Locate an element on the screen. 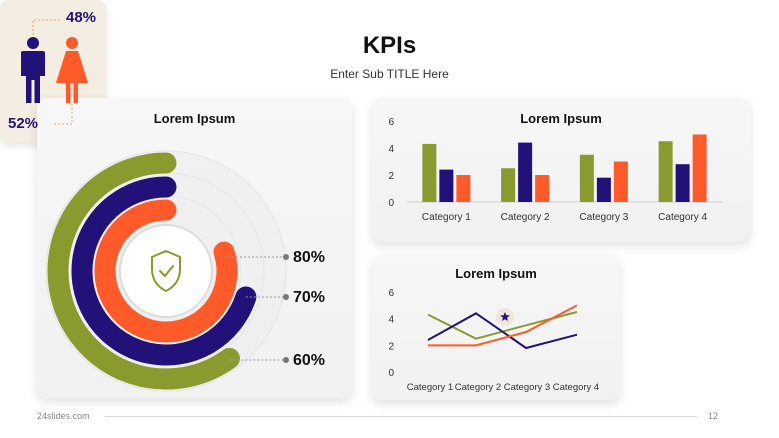  gender-ratio-card: 48% 52% is located at coordinates (53, 71).